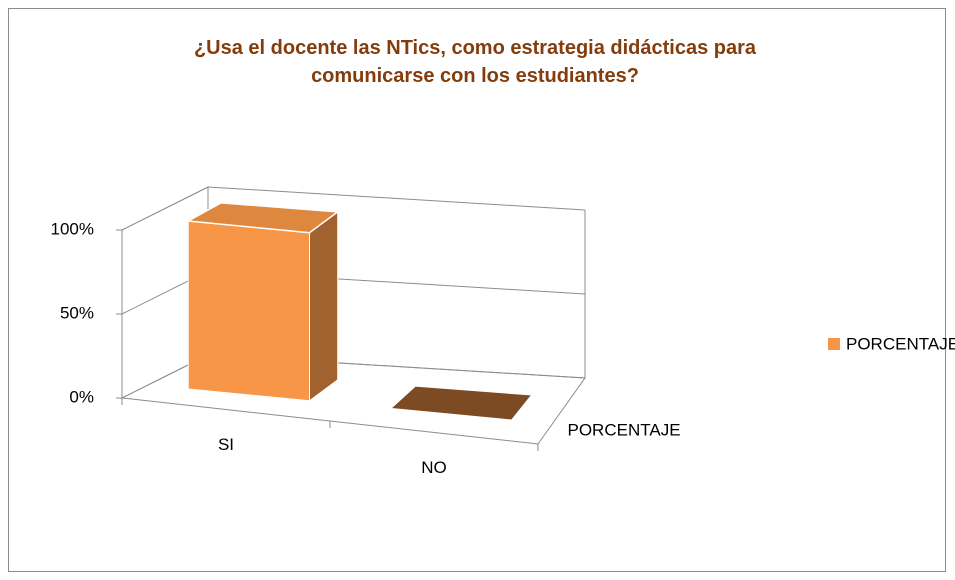 The height and width of the screenshot is (580, 955). I want to click on bar-side, so click(324, 306).